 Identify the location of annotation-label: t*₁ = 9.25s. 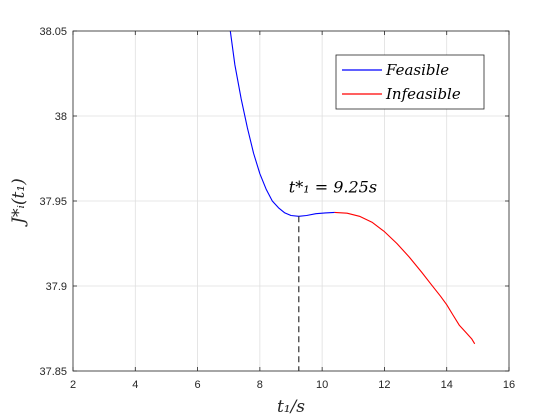
(333, 186).